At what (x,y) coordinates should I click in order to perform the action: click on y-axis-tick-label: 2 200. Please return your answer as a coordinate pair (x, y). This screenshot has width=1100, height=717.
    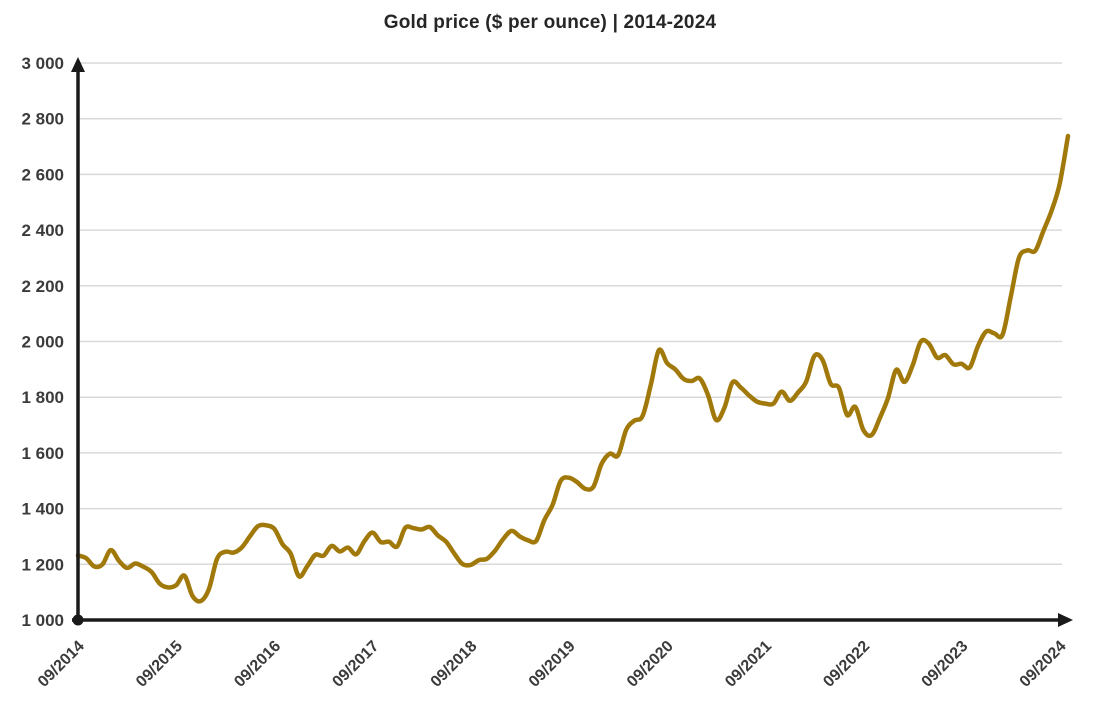
    Looking at the image, I should click on (42, 286).